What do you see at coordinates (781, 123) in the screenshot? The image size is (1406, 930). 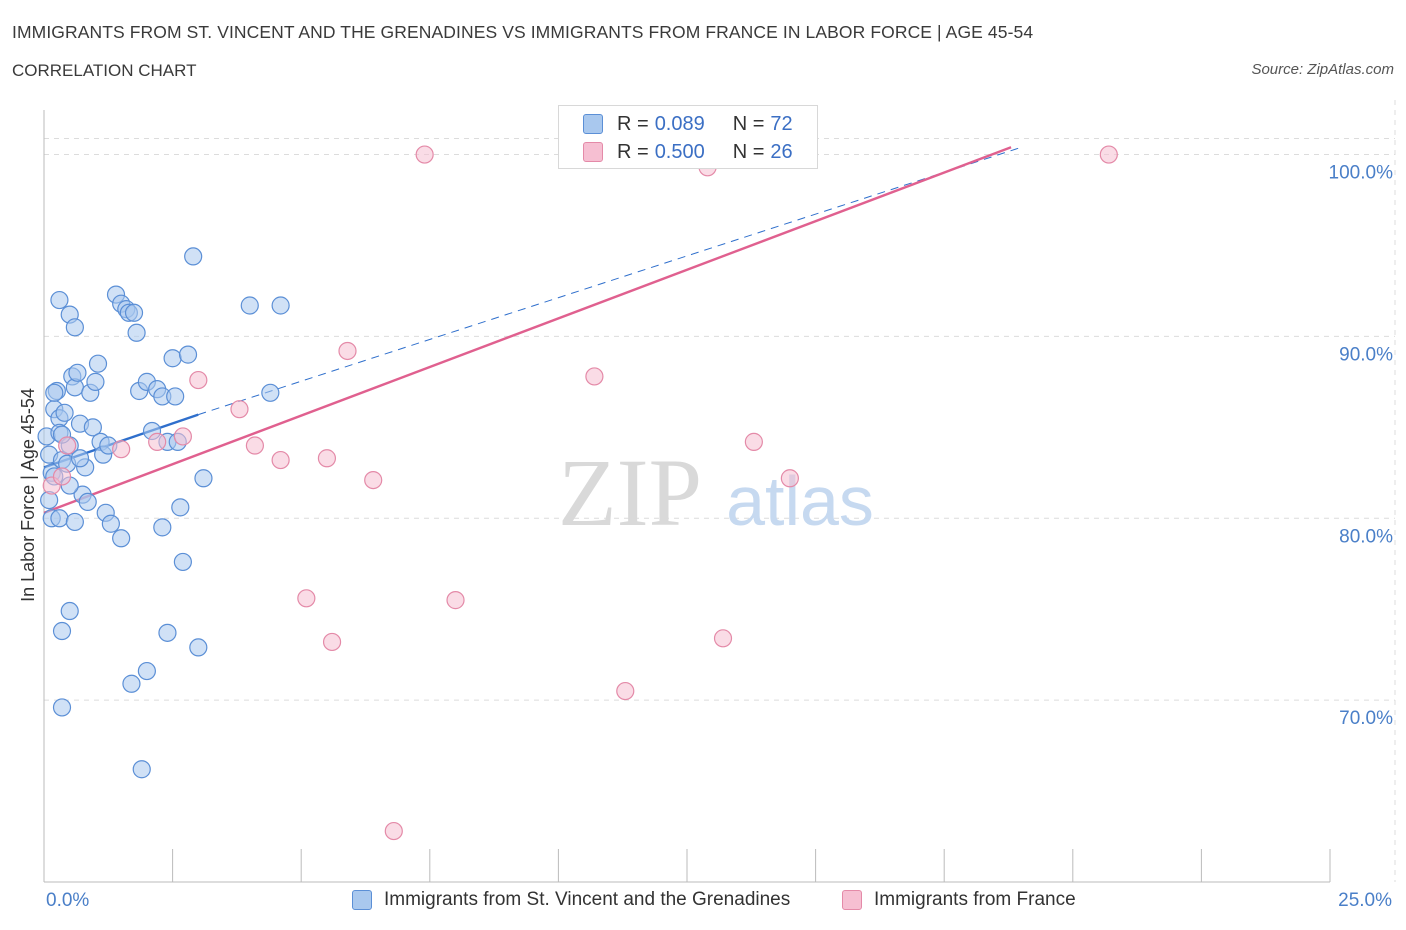 I see `n-value-blue: 72` at bounding box center [781, 123].